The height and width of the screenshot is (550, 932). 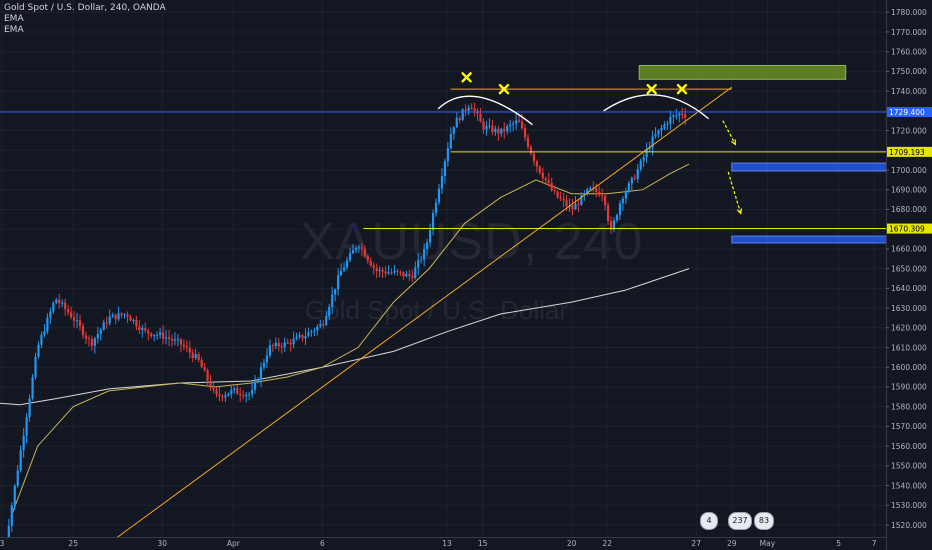 What do you see at coordinates (696, 543) in the screenshot?
I see `x-tick-label: 27` at bounding box center [696, 543].